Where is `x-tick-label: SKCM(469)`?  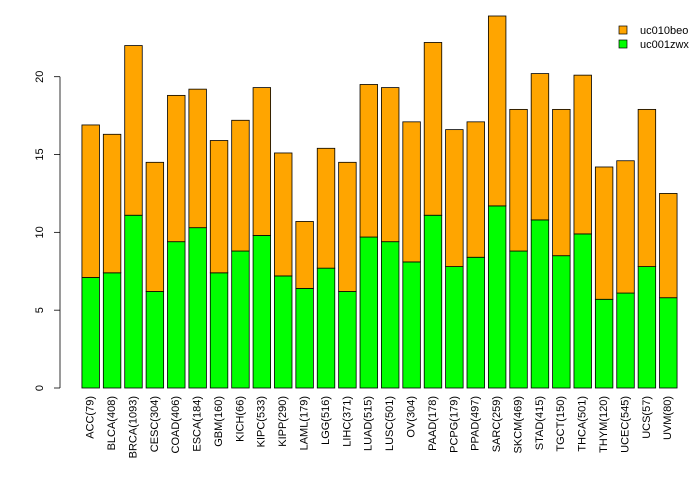 x-tick-label: SKCM(469) is located at coordinates (518, 424).